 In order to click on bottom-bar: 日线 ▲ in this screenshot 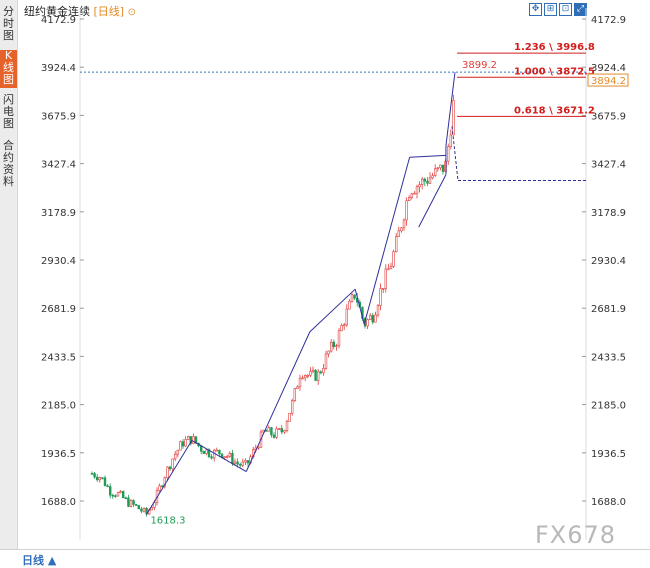, I will do `click(325, 558)`.